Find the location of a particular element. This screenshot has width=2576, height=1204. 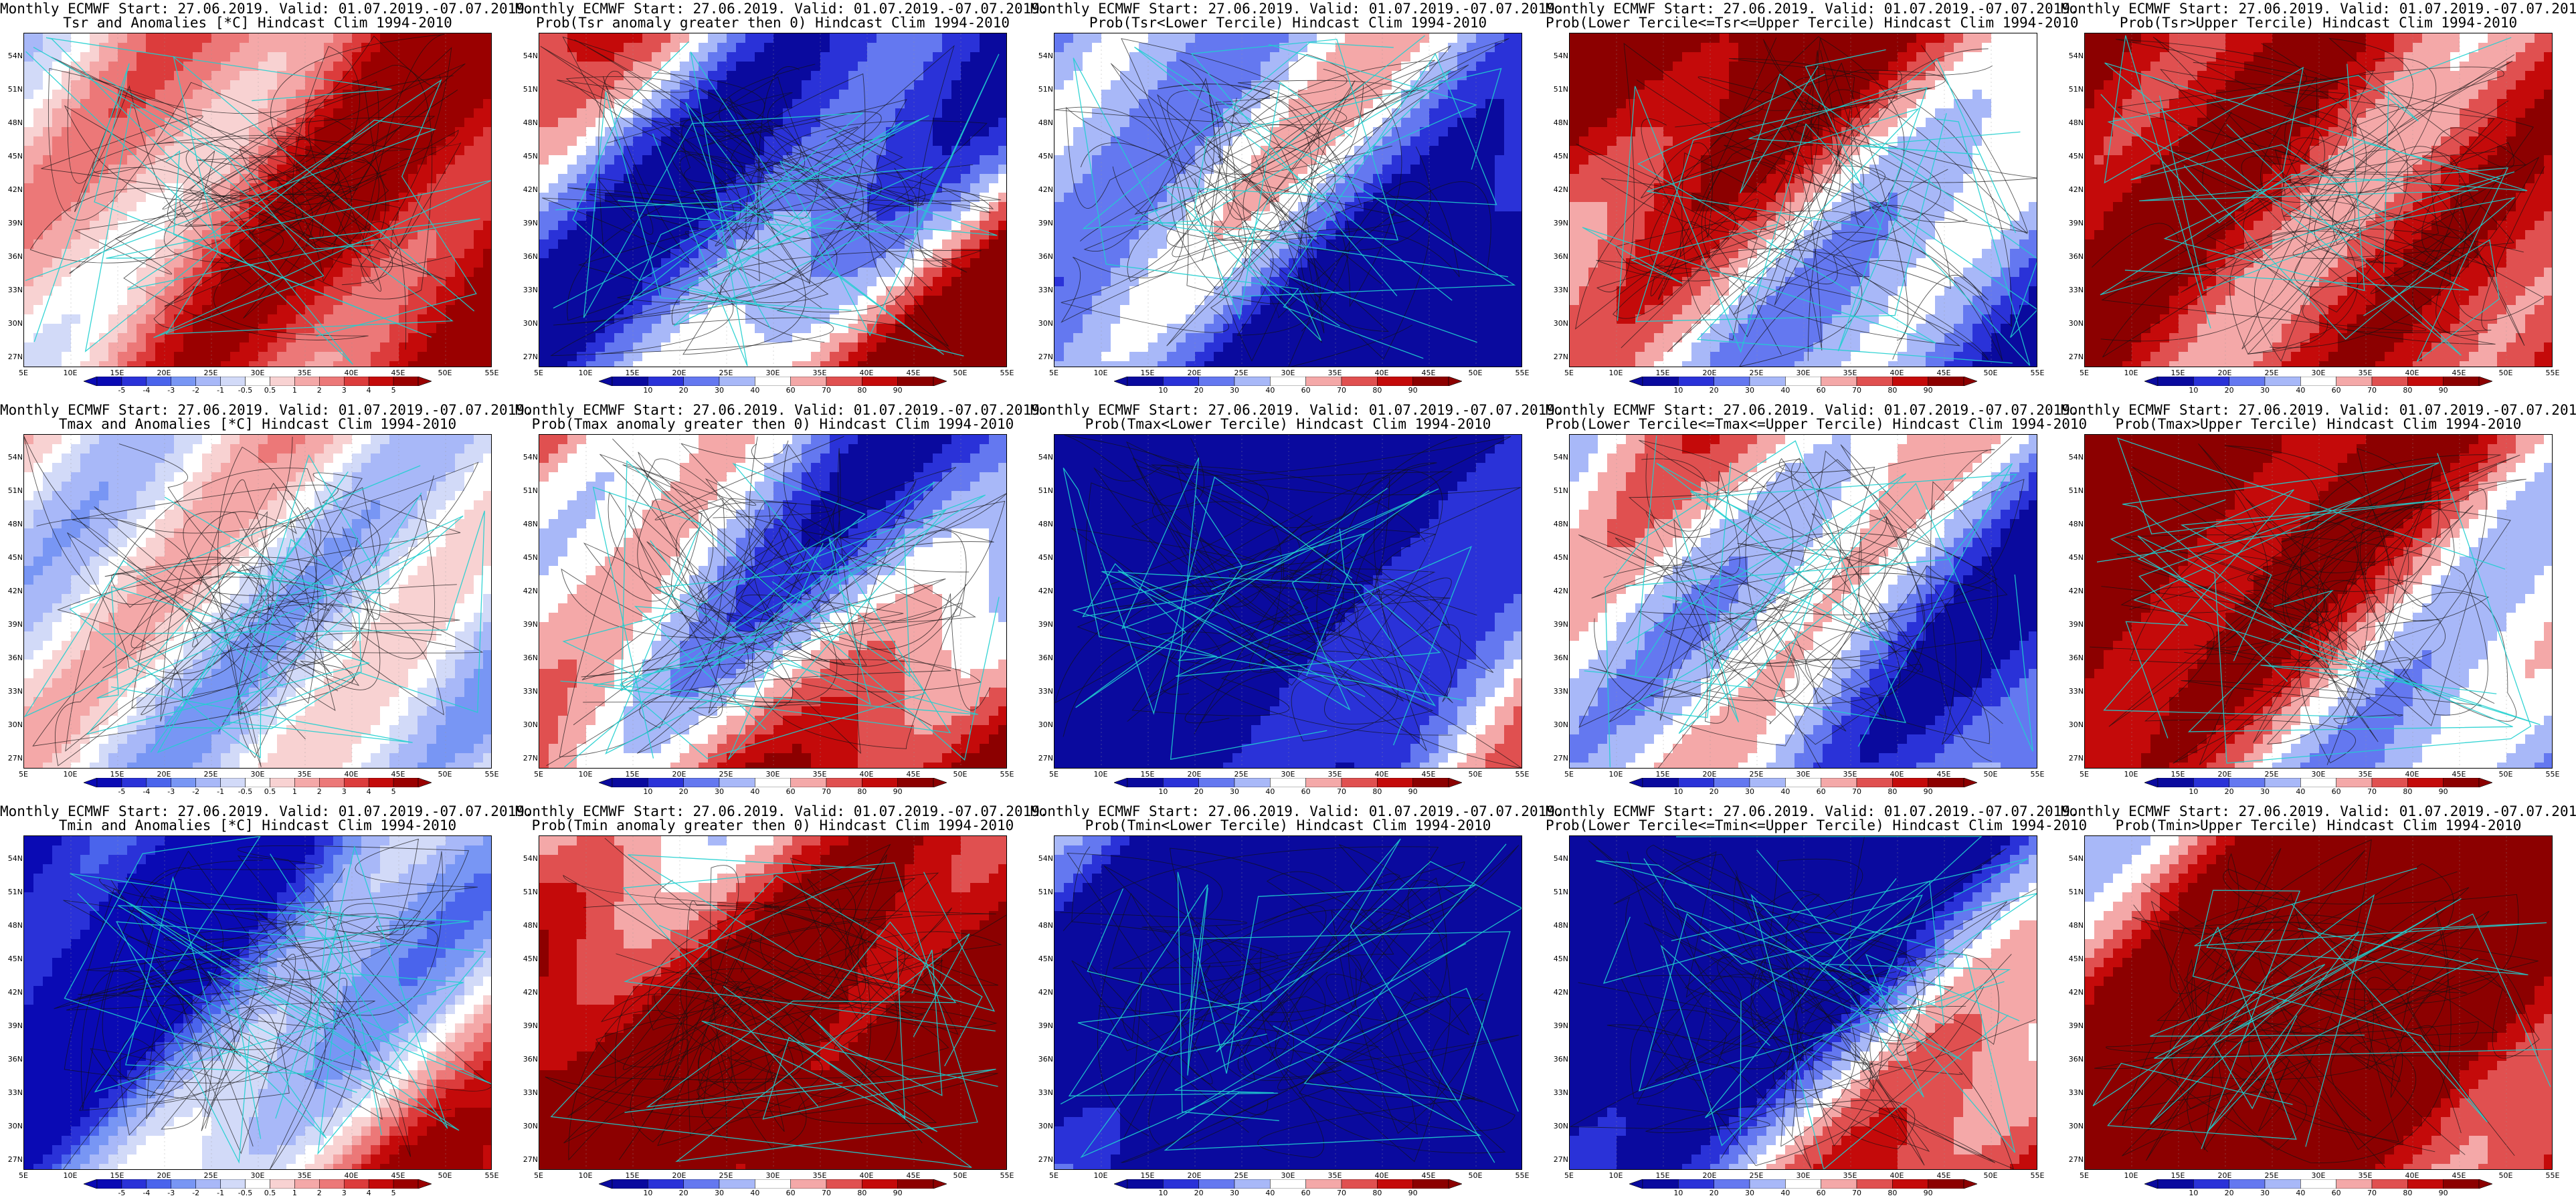

colorbar-label: 4 is located at coordinates (369, 390).